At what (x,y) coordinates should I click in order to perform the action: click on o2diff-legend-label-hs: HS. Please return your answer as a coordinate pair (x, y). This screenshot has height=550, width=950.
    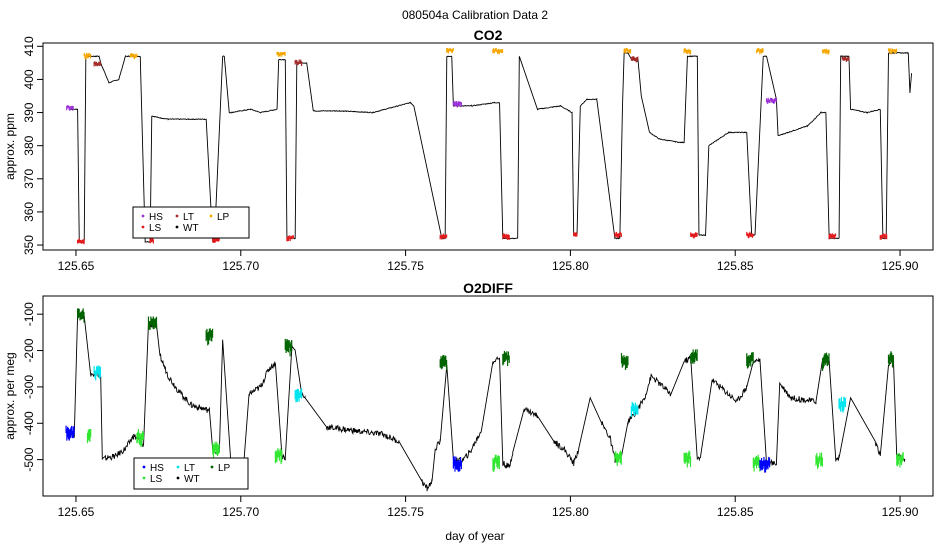
    Looking at the image, I should click on (157, 468).